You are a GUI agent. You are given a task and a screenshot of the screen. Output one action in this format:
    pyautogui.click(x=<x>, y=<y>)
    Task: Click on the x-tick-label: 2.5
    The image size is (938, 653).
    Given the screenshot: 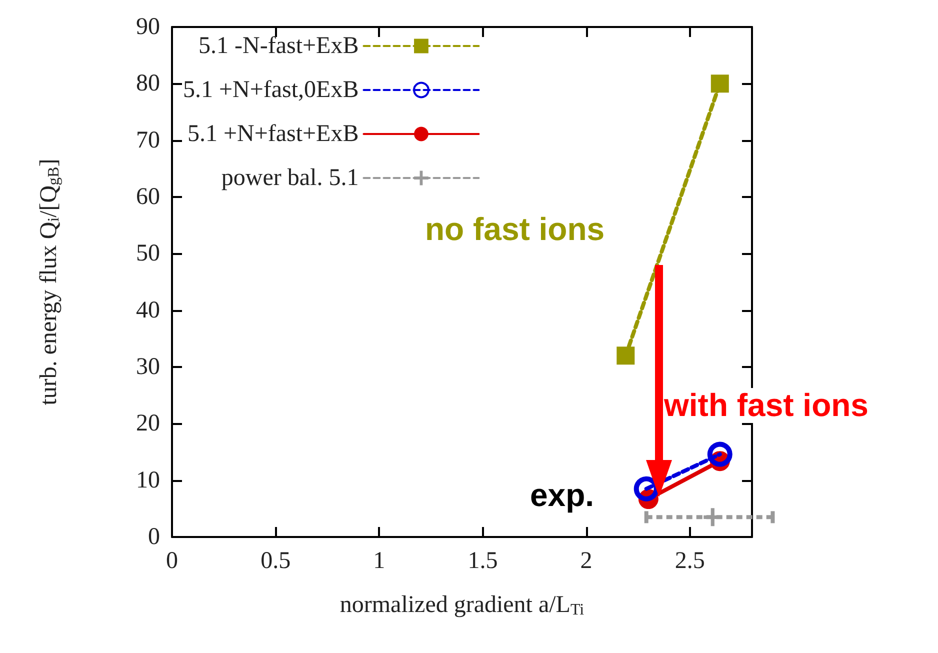 What is the action you would take?
    pyautogui.click(x=689, y=561)
    